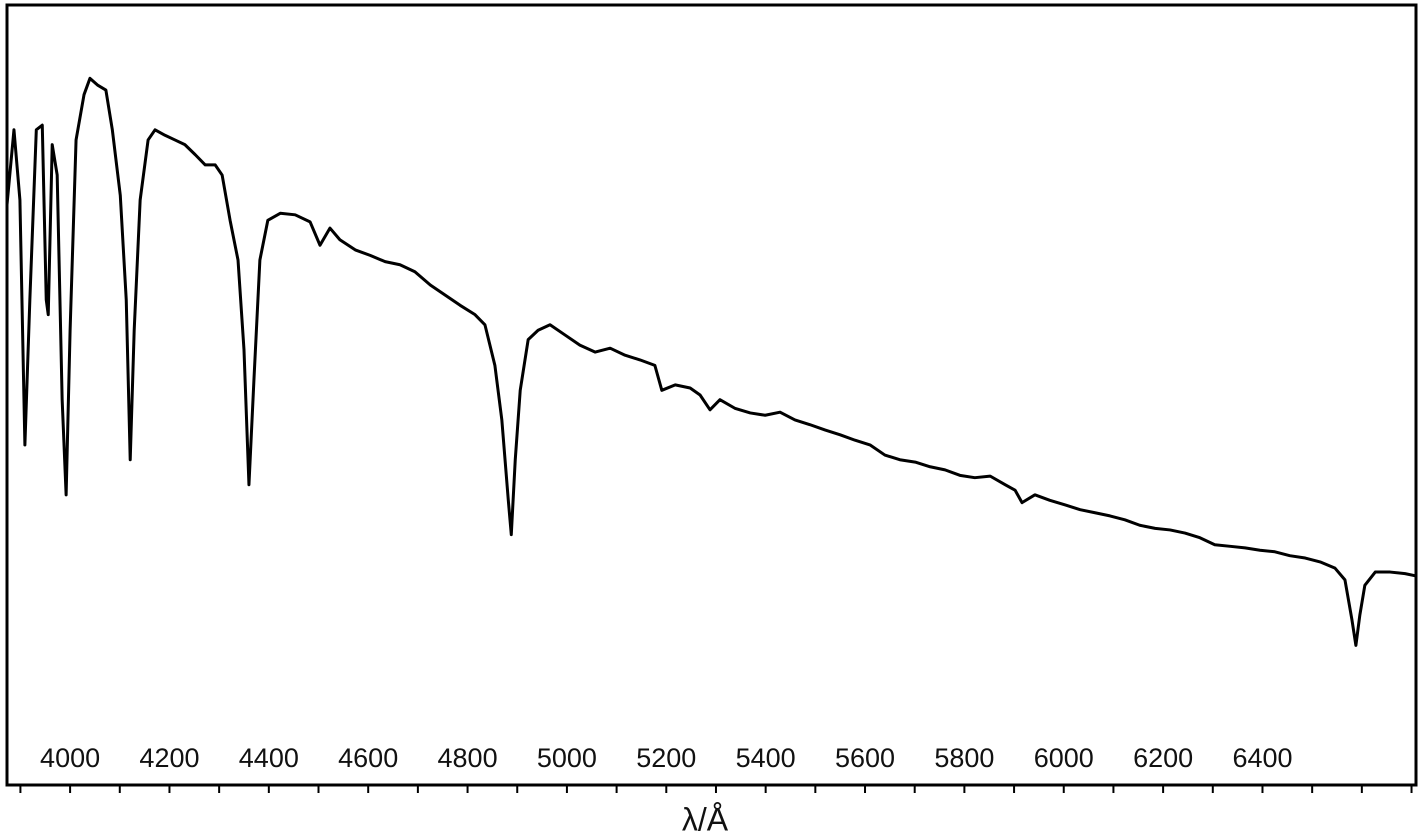  Describe the element at coordinates (169, 758) in the screenshot. I see `x-tick-label: 4200` at that location.